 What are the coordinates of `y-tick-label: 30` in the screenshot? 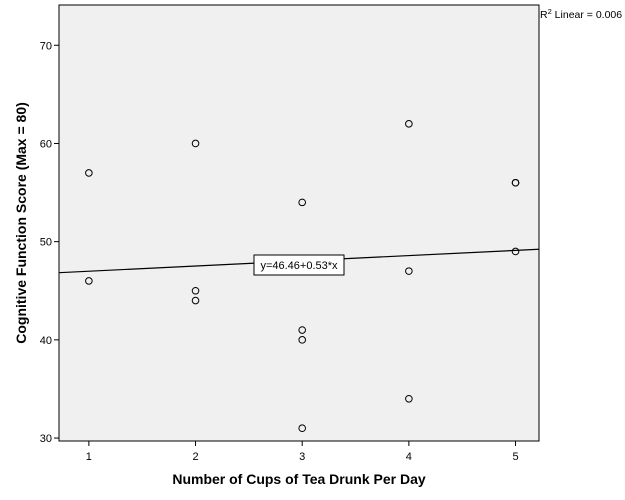 It's located at (46, 439).